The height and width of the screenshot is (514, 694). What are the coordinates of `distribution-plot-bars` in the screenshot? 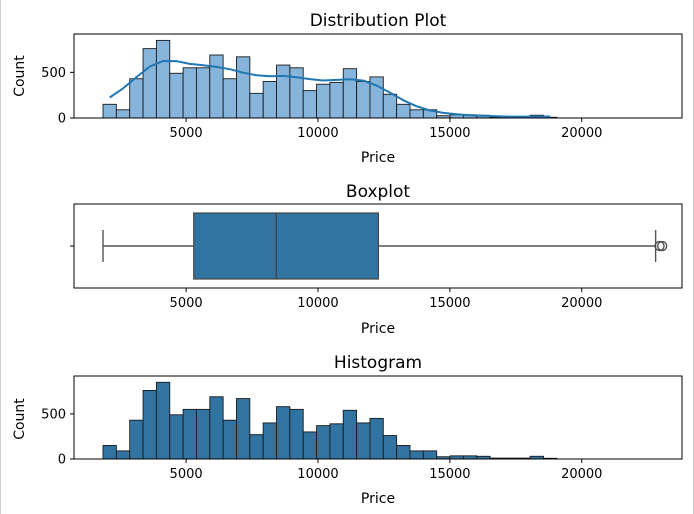 It's located at (330, 79).